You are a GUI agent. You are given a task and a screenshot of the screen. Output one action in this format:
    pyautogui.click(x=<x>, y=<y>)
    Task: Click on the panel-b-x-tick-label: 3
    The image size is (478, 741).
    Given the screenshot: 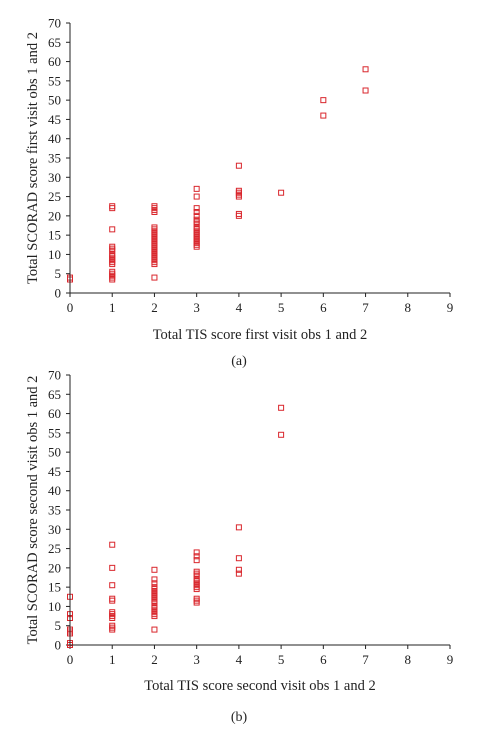 What is the action you would take?
    pyautogui.click(x=196, y=659)
    